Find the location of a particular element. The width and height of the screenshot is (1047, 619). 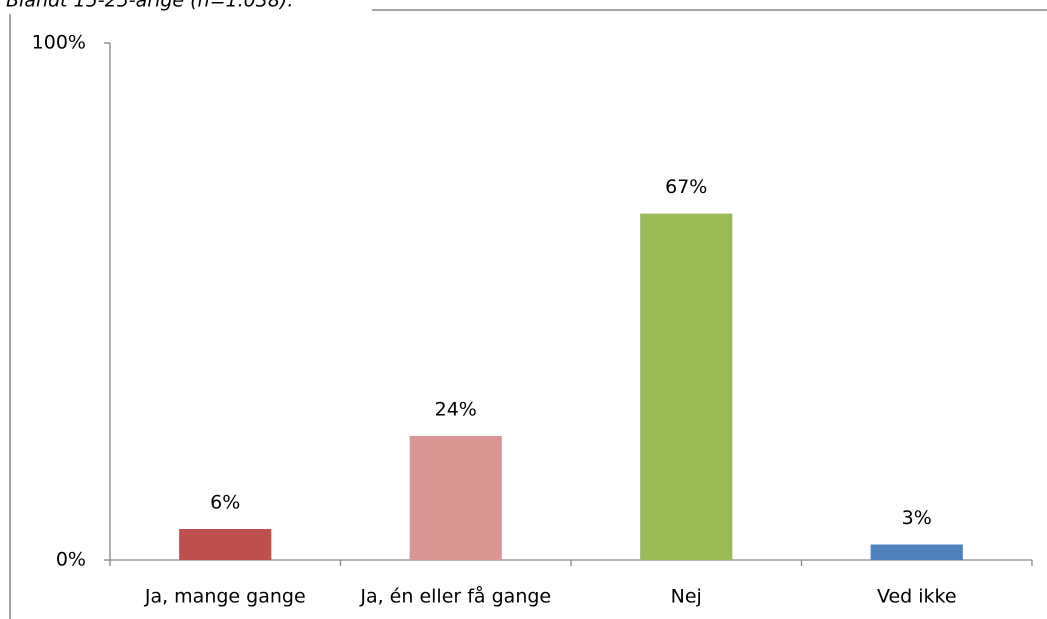

data-label: 67% is located at coordinates (686, 187).